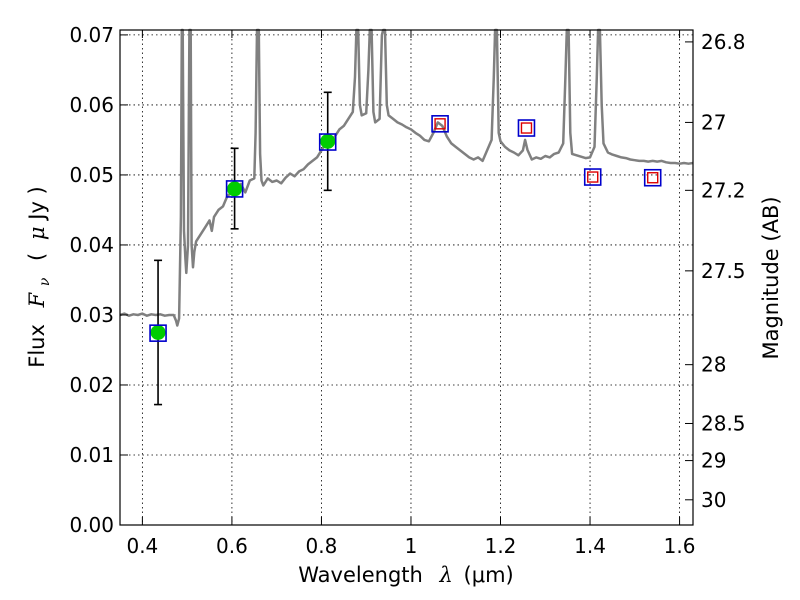  What do you see at coordinates (91, 385) in the screenshot?
I see `y-tick-label: 0.02` at bounding box center [91, 385].